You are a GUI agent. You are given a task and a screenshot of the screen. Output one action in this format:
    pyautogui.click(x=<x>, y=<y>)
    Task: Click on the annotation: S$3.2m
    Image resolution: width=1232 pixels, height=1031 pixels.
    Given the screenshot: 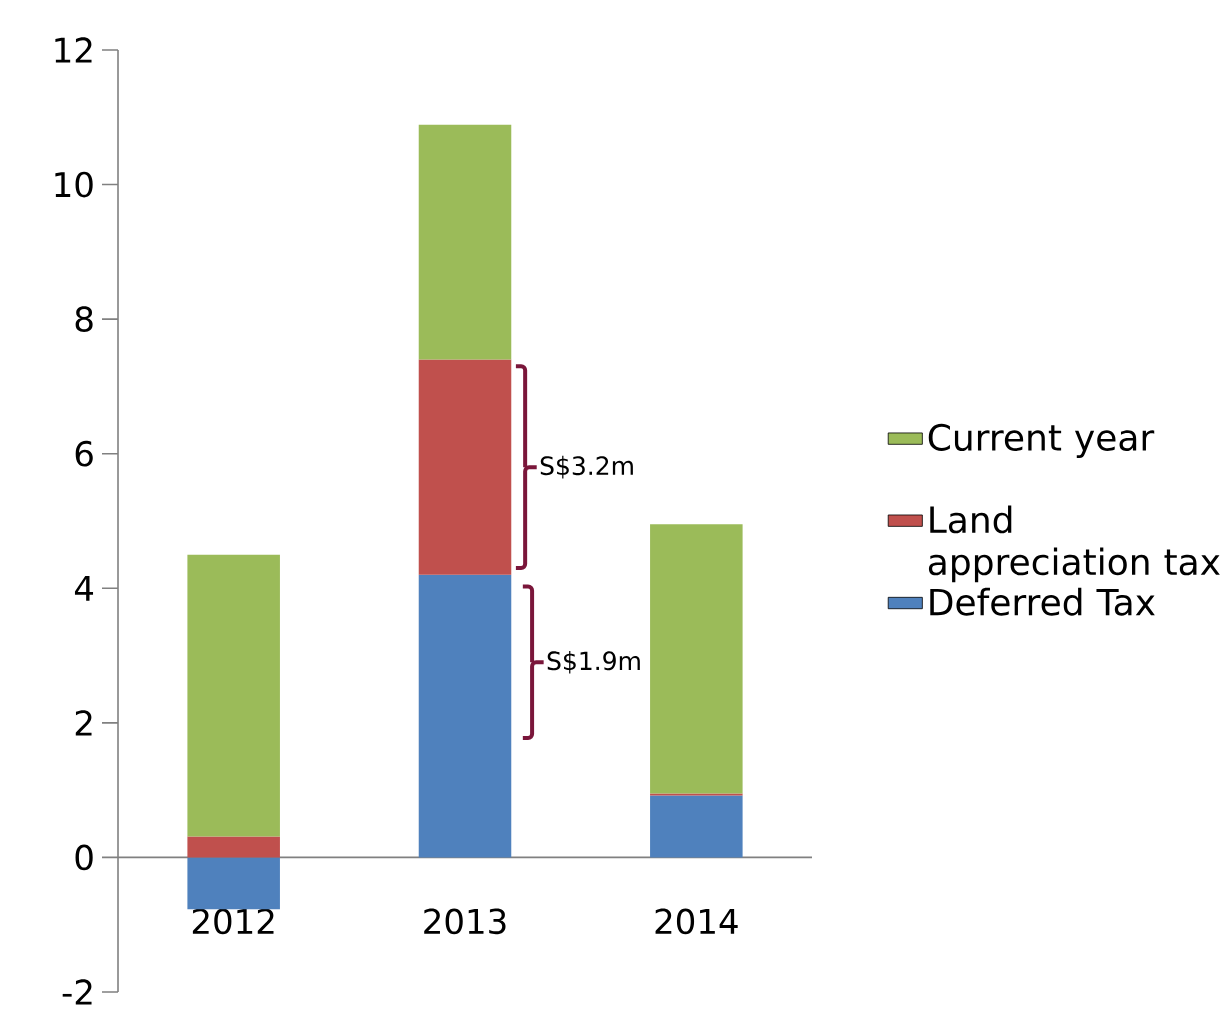 What is the action you would take?
    pyautogui.click(x=586, y=467)
    